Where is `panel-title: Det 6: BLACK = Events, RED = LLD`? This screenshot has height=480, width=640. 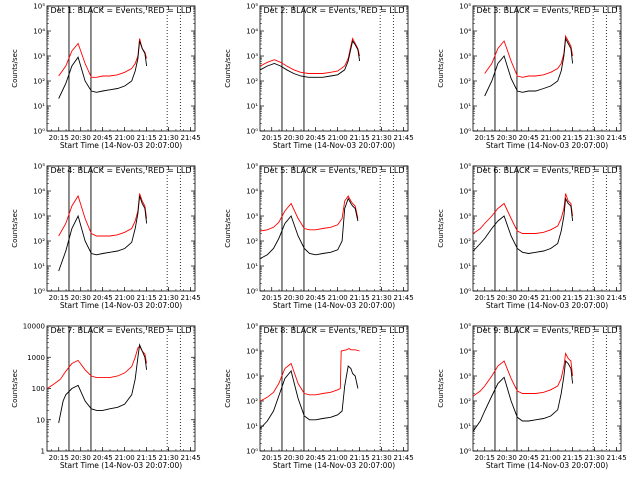 panel-title: Det 6: BLACK = Events, RED = LLD is located at coordinates (547, 170).